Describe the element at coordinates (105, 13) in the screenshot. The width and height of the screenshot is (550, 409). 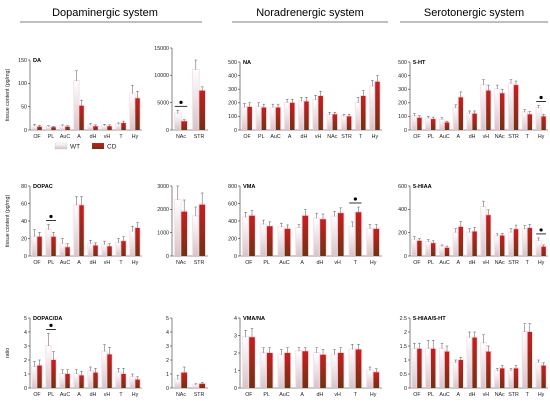
I see `section-title-dopaminergic: Dopaminergic system` at that location.